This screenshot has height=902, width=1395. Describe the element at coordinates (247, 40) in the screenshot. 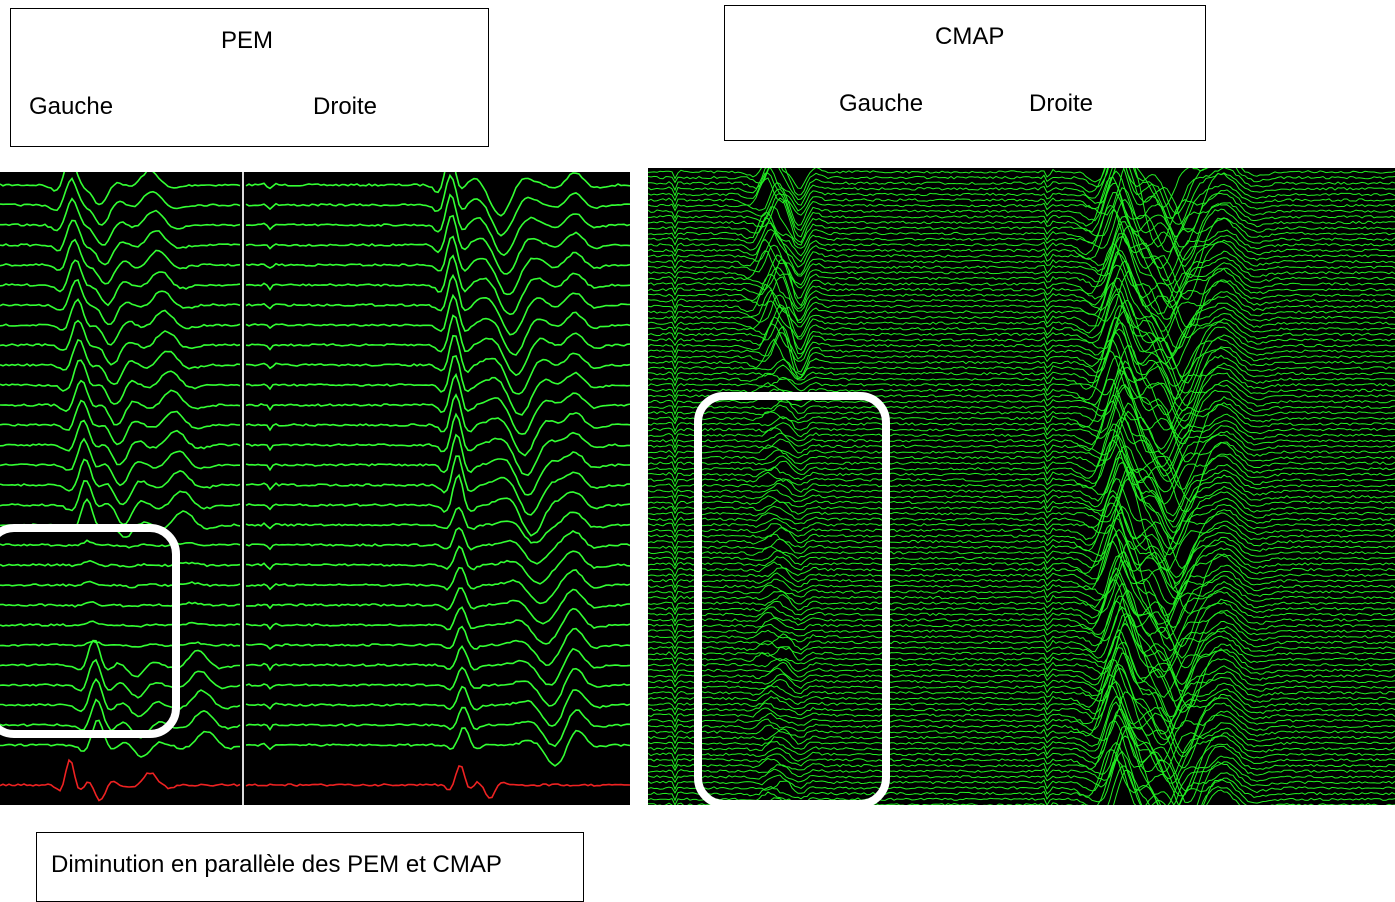

I see `box-title: PEM` at that location.